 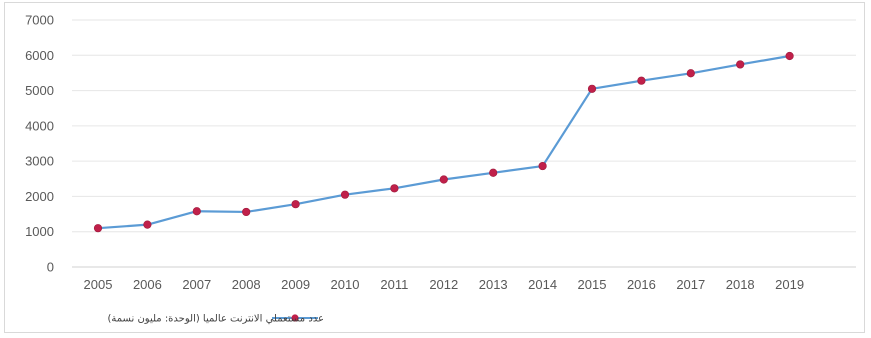 I want to click on data-point-2019, so click(x=789, y=56).